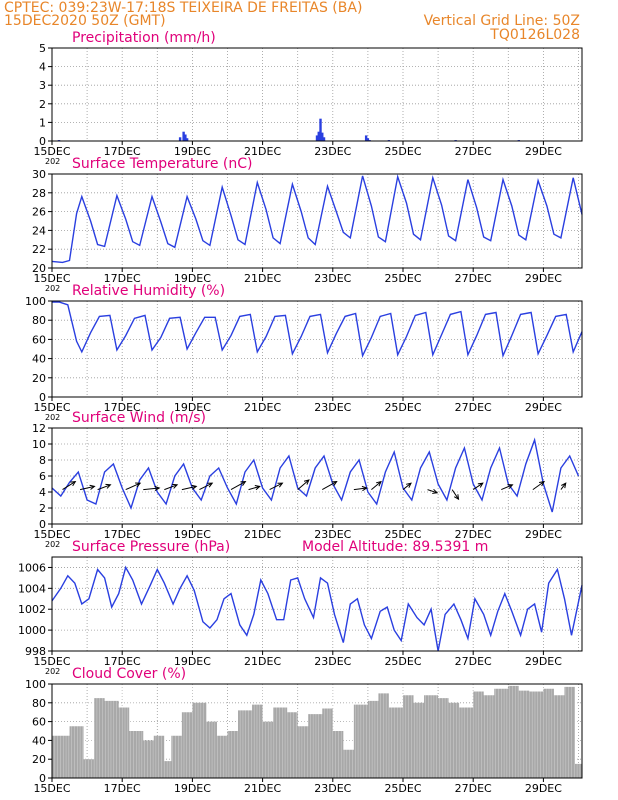 The height and width of the screenshot is (800, 618). I want to click on precip-xtick-label: 19DEC, so click(192, 151).